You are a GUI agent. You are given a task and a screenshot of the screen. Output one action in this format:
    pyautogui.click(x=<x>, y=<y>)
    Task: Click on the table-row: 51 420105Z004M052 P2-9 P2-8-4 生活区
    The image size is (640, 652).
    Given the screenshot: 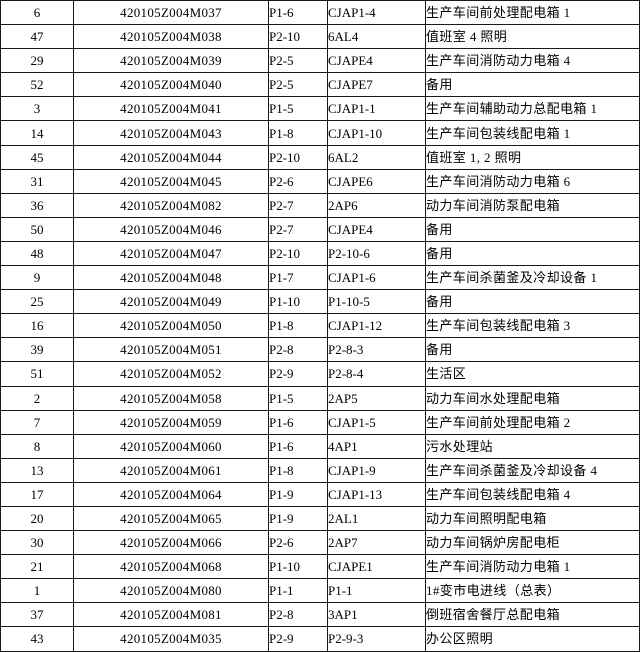 What is the action you would take?
    pyautogui.click(x=320, y=374)
    